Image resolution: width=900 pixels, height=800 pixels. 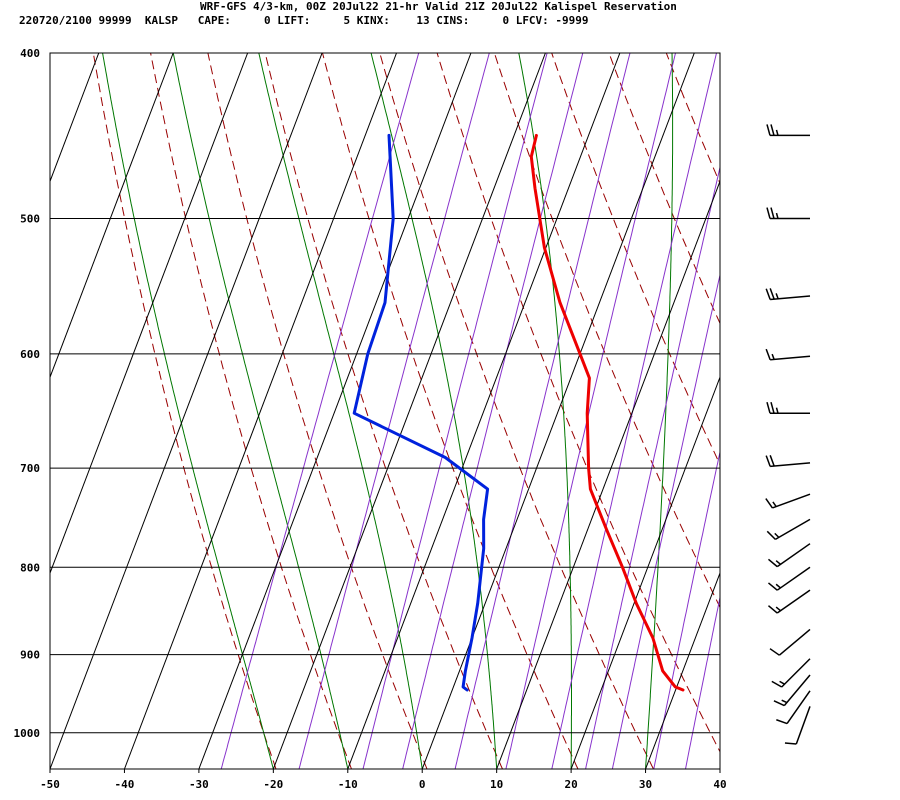 I want to click on pressure-tick-label: 700, so click(x=30, y=468).